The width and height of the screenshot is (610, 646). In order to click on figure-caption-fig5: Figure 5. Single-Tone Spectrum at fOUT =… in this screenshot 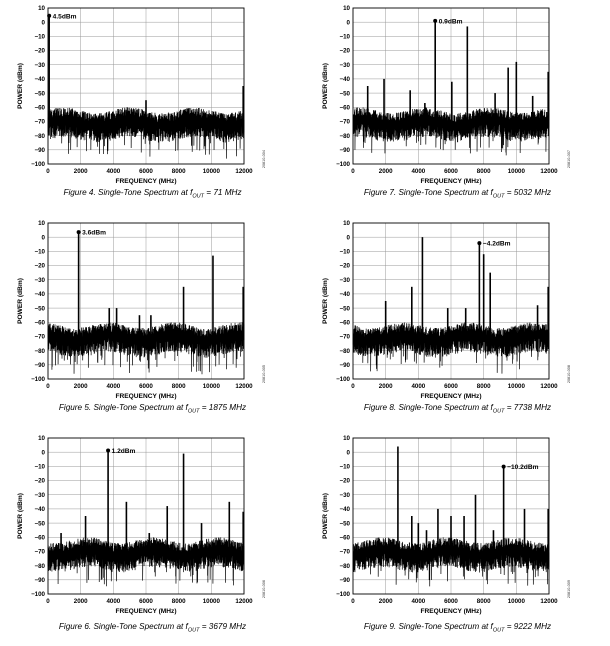, I will do `click(152, 409)`.